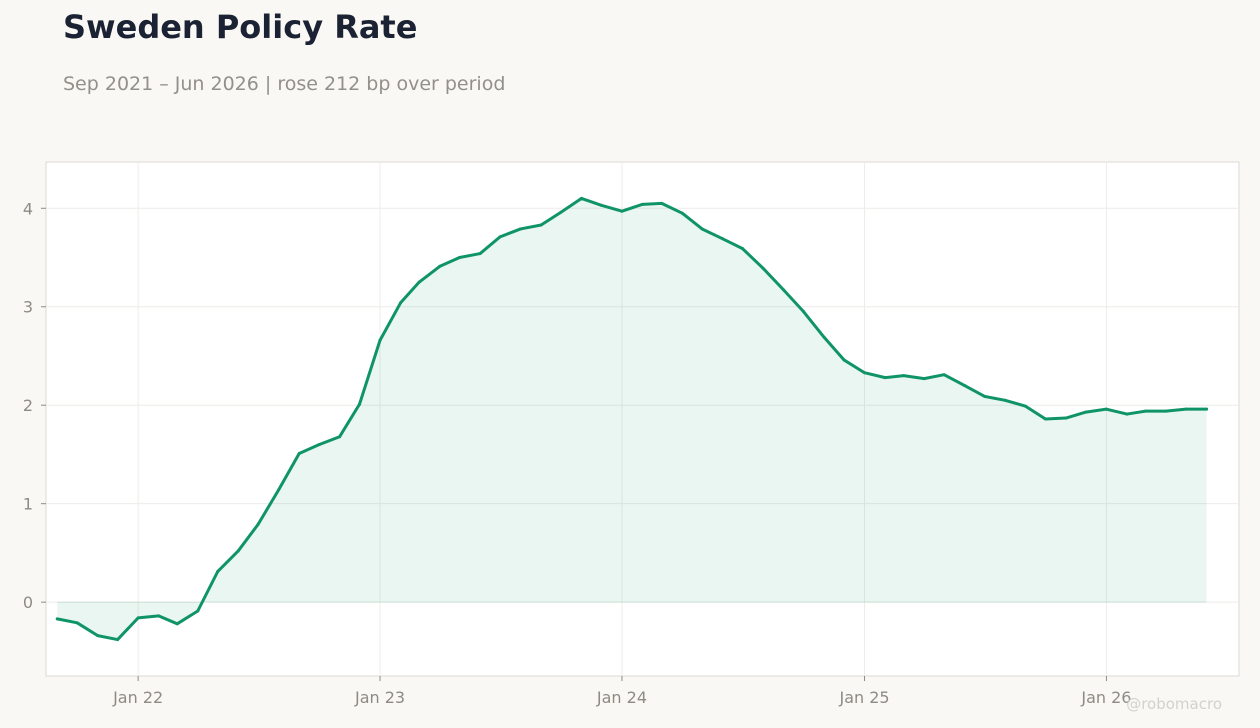 This screenshot has height=728, width=1260. Describe the element at coordinates (137, 697) in the screenshot. I see `x-tick-label: Jan 22` at that location.